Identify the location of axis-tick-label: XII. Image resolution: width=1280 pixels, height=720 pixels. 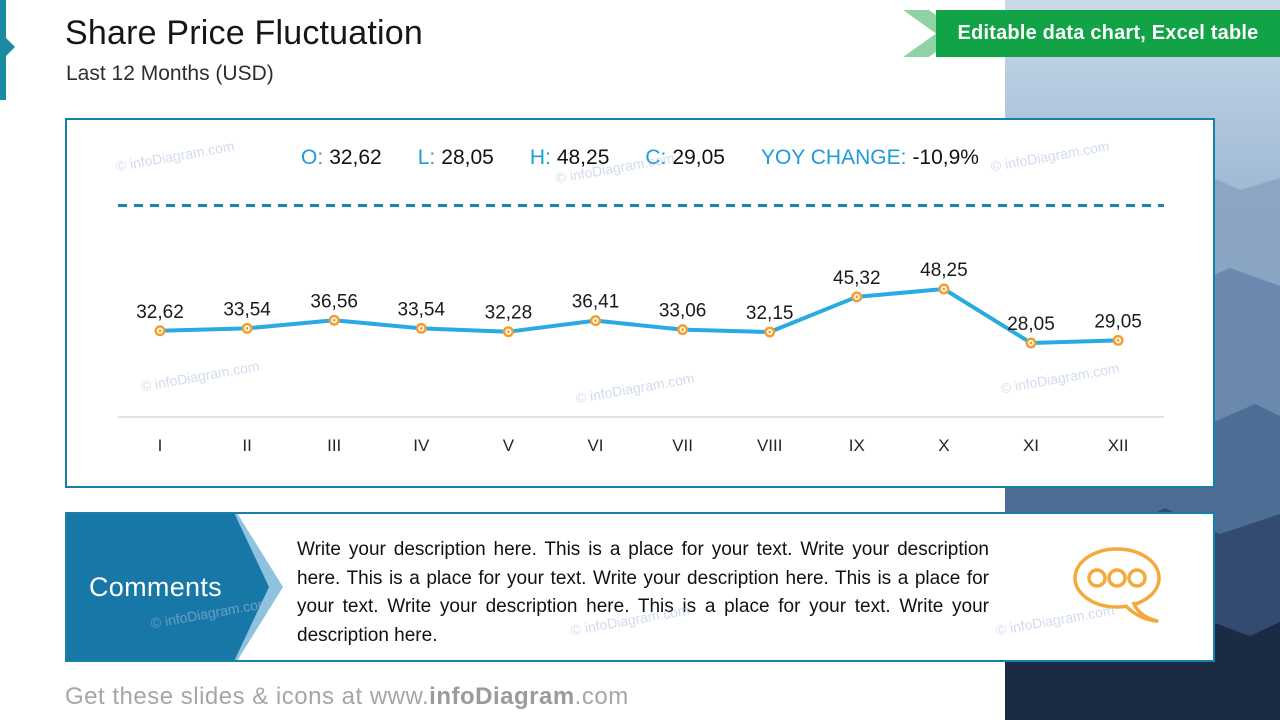
(1118, 445).